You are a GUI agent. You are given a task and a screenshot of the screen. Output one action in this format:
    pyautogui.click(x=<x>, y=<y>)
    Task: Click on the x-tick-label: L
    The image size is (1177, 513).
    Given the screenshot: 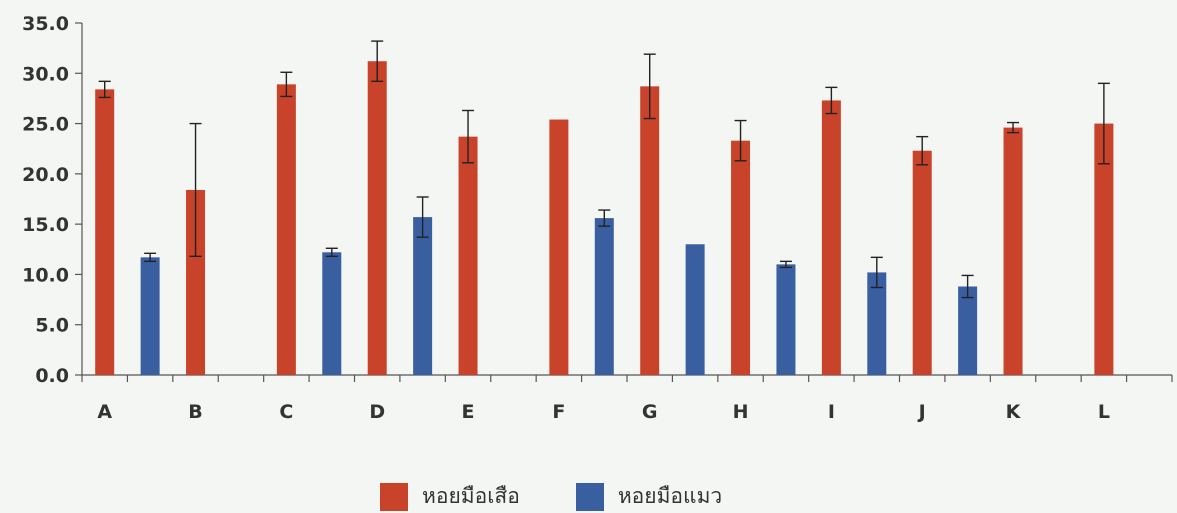 What is the action you would take?
    pyautogui.click(x=1104, y=412)
    